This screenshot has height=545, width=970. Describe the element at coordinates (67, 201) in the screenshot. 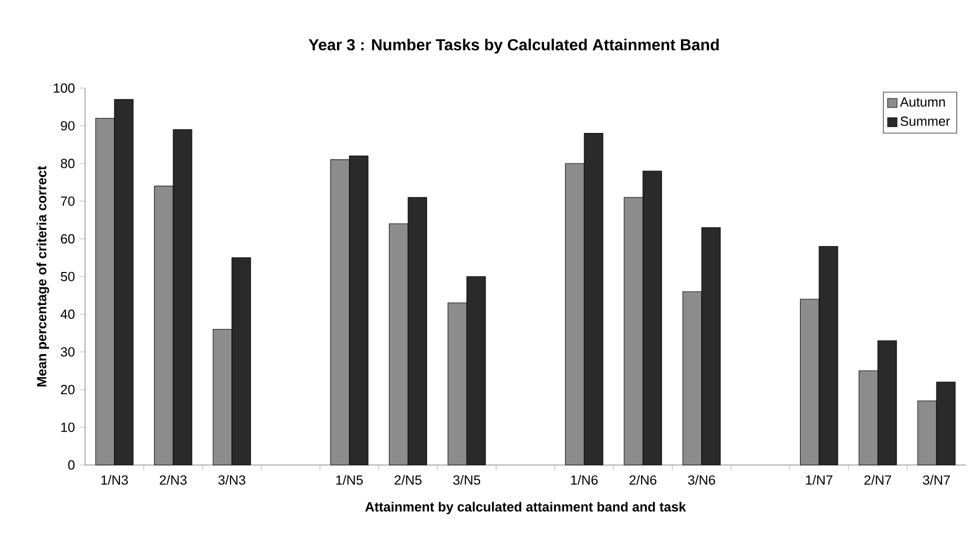

I see `y-tick-label: 70` at that location.